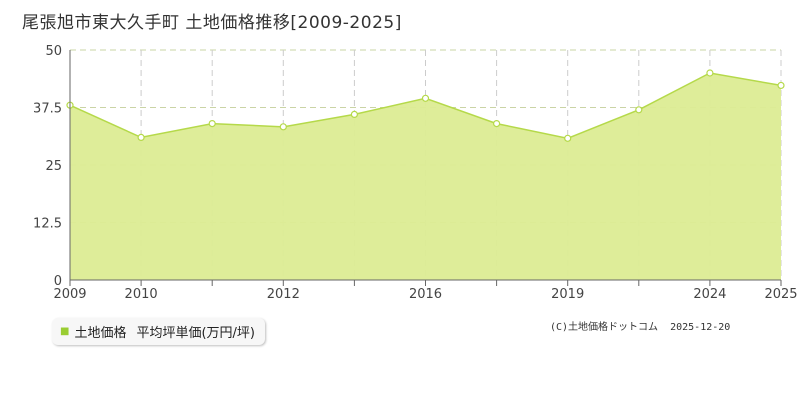 Image resolution: width=800 pixels, height=400 pixels. I want to click on y-tick-label: 37.5, so click(47, 109).